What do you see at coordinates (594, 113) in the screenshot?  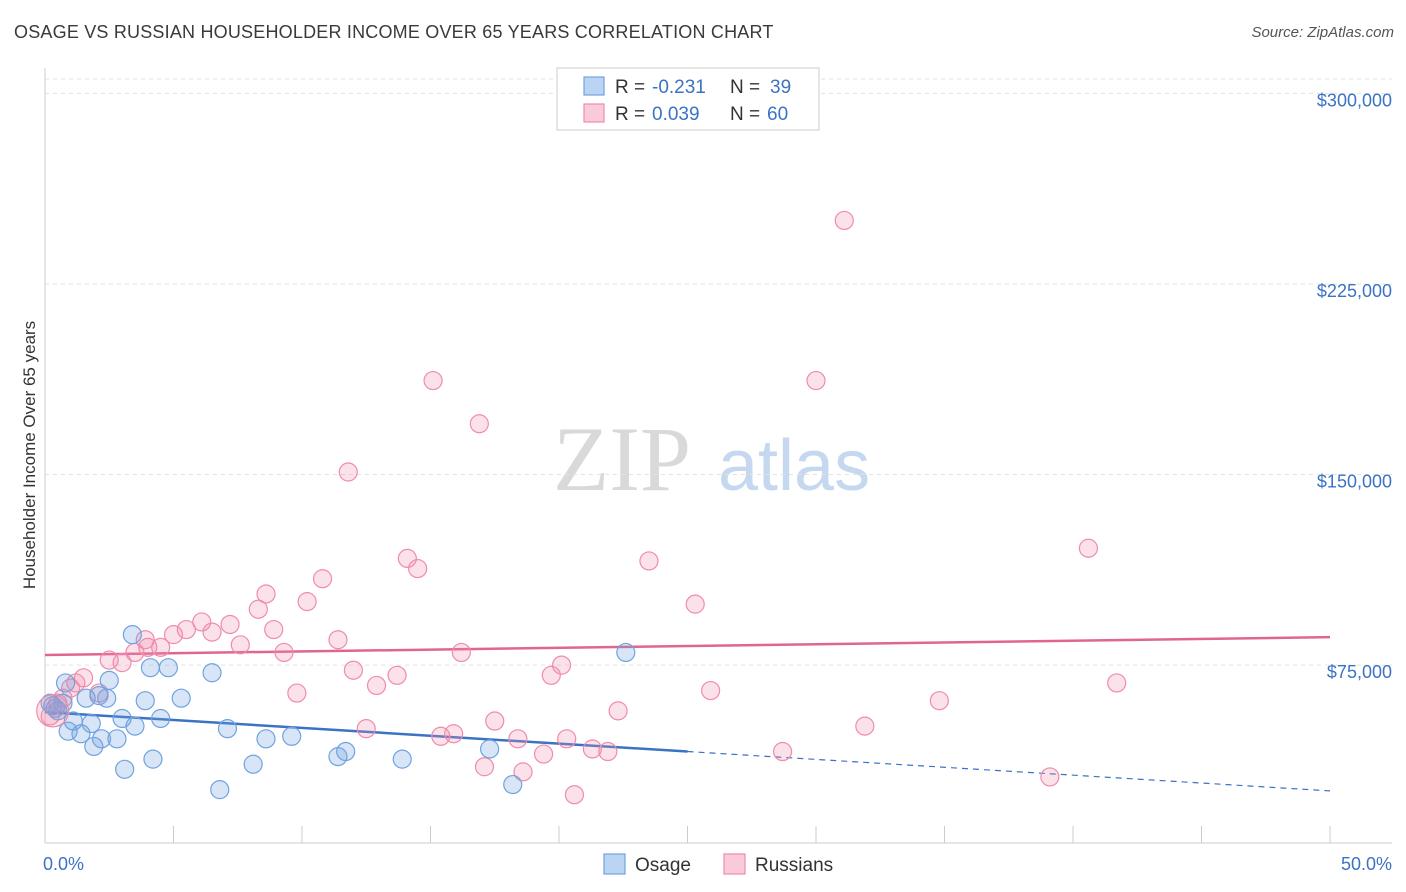 I see `legend-swatch-russians` at bounding box center [594, 113].